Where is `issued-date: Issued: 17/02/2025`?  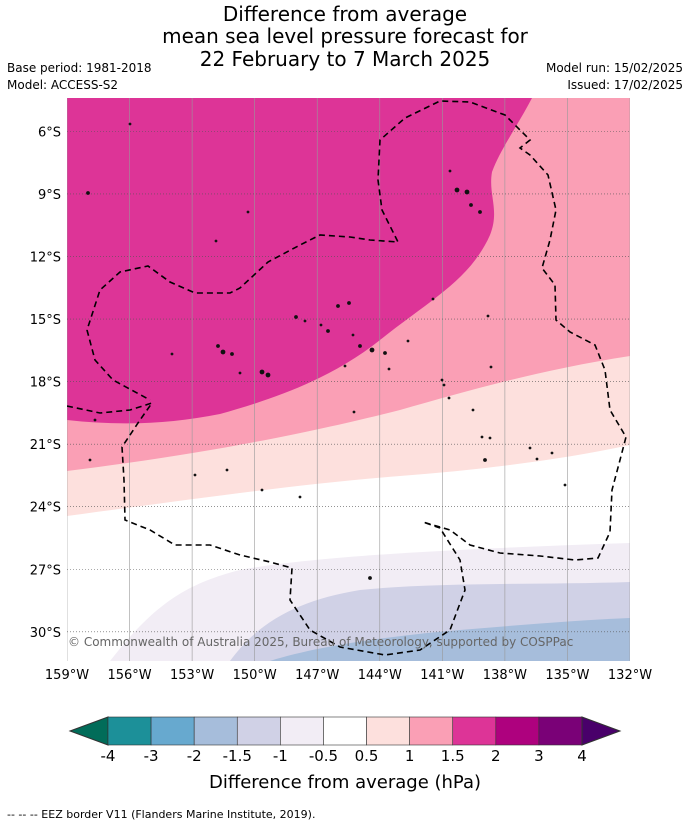
issued-date: Issued: 17/02/2025 is located at coordinates (625, 85).